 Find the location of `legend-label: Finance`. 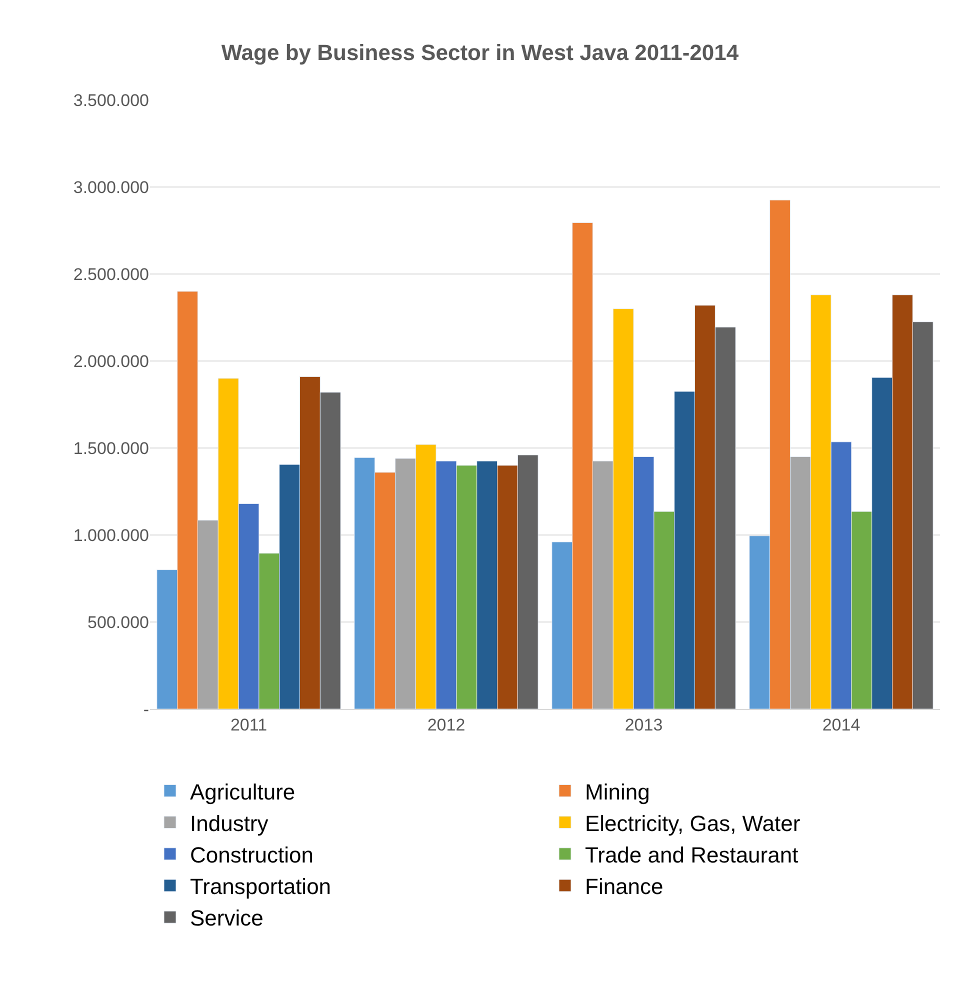

legend-label: Finance is located at coordinates (624, 887).